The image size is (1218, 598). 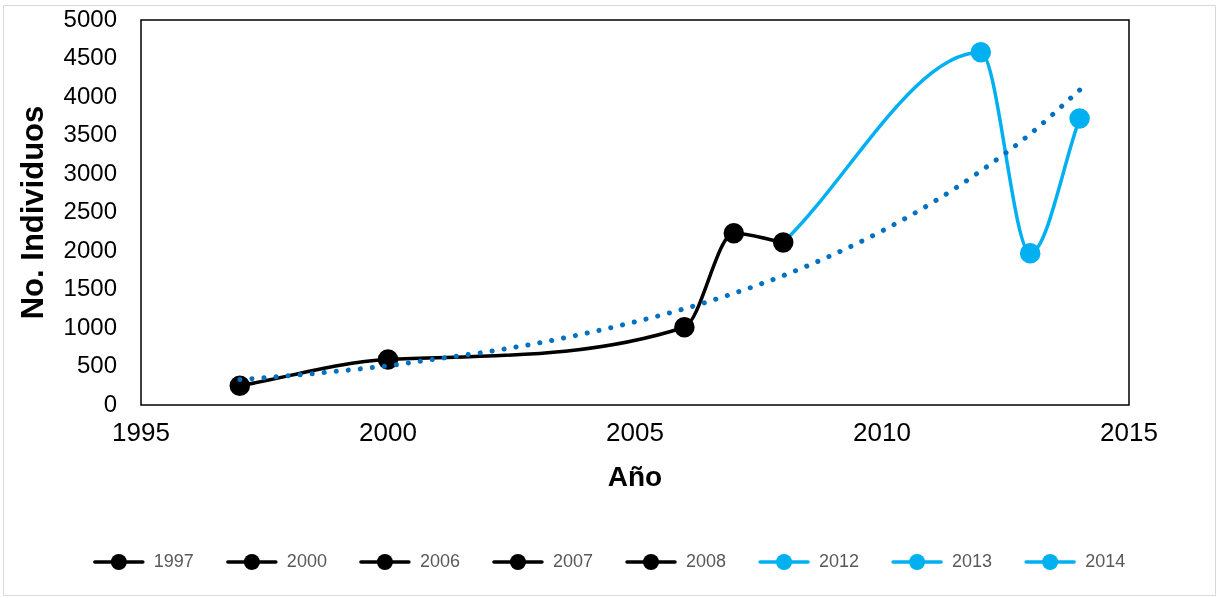 What do you see at coordinates (96, 365) in the screenshot?
I see `y-tick-label: 500` at bounding box center [96, 365].